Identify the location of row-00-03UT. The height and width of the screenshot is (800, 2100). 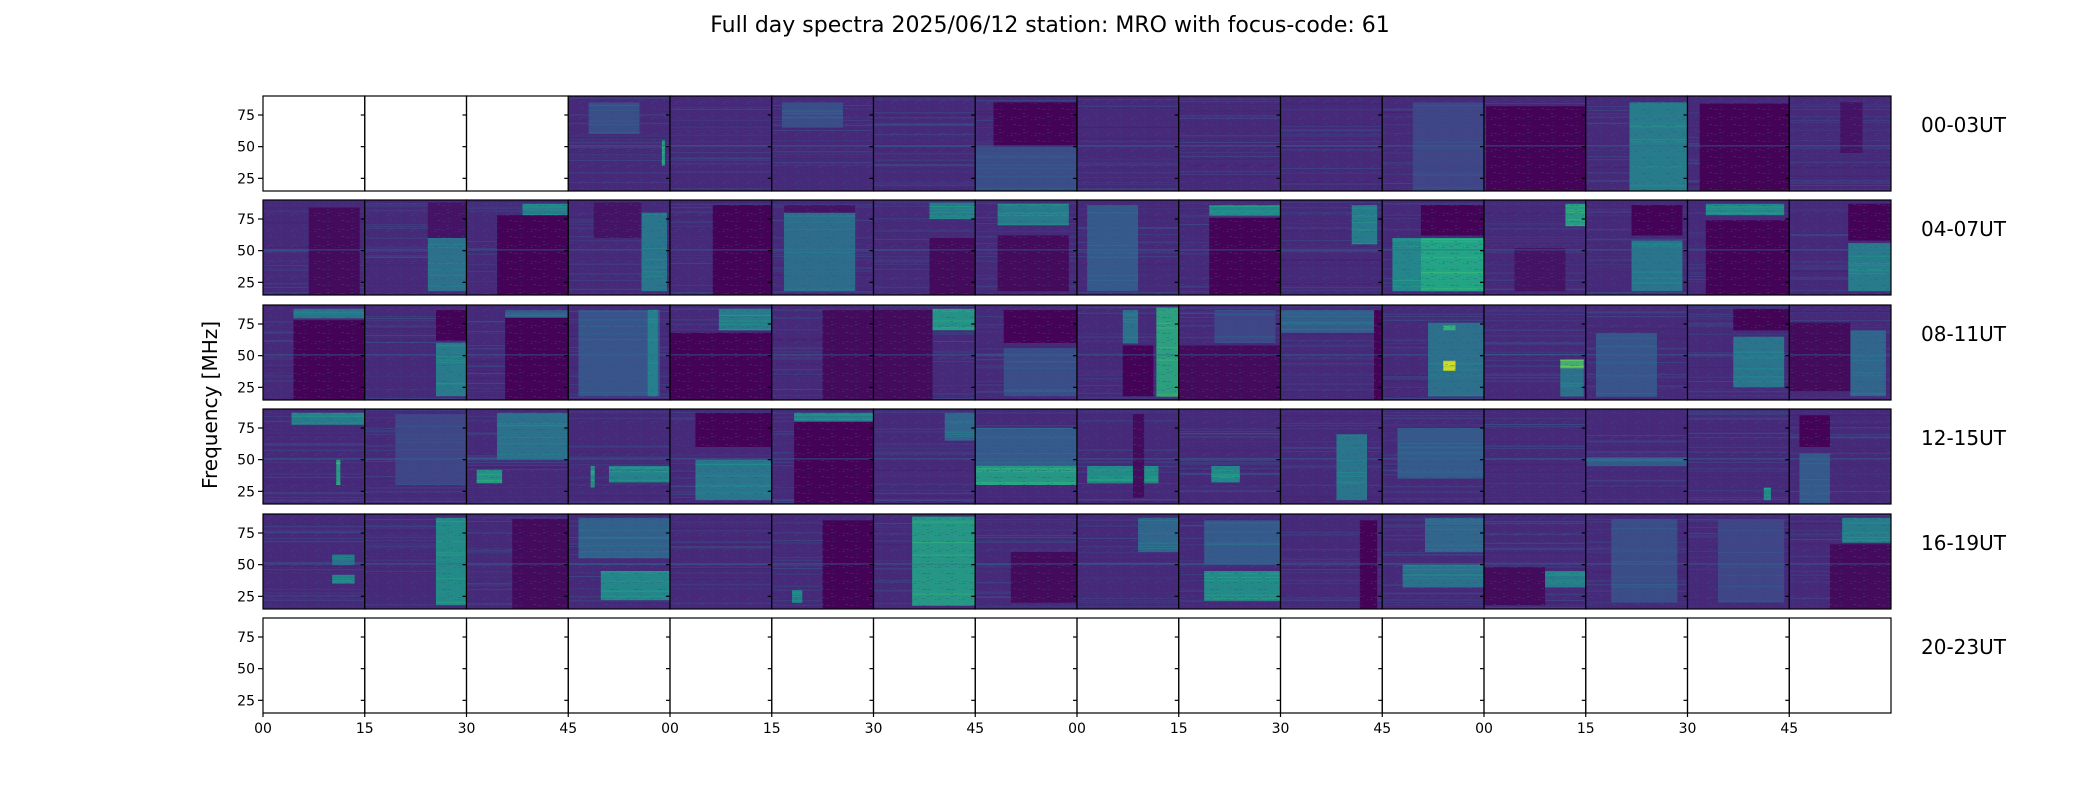
(1077, 143).